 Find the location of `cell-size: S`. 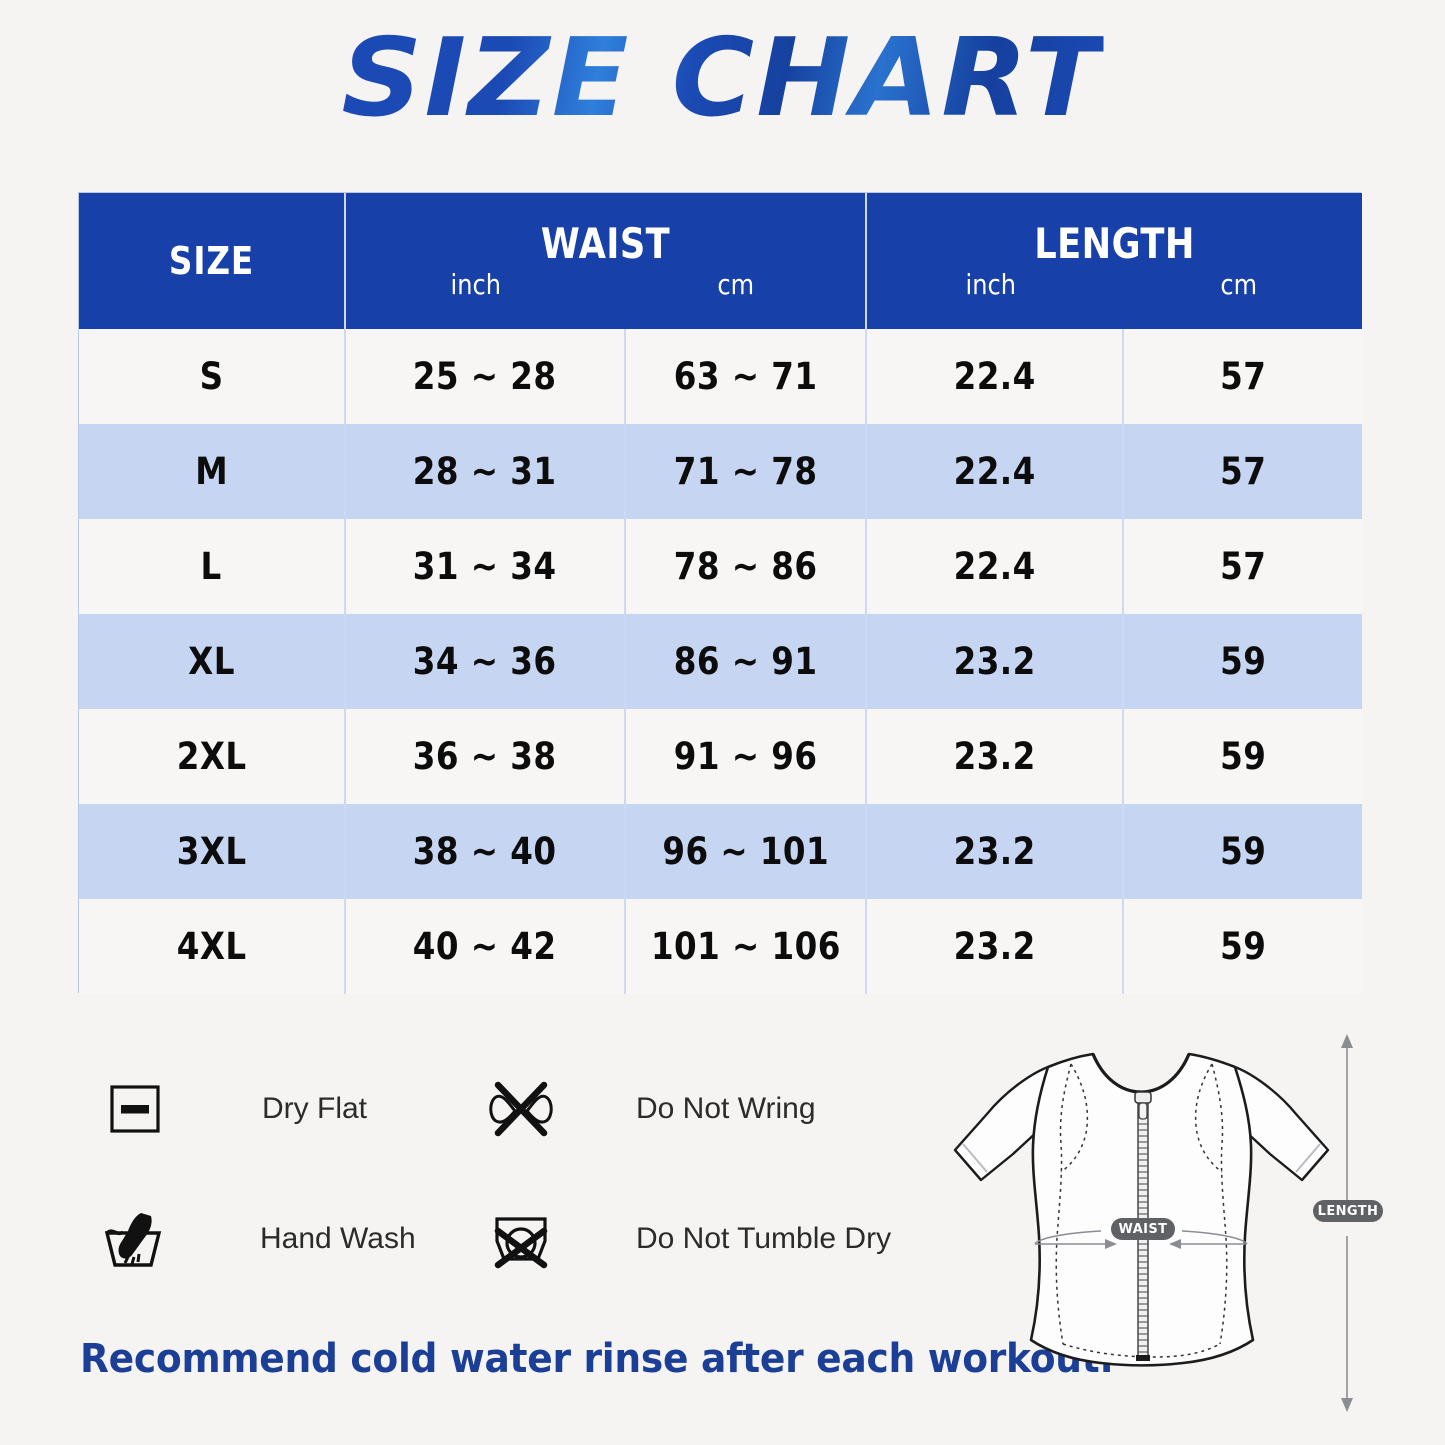

cell-size: S is located at coordinates (212, 376).